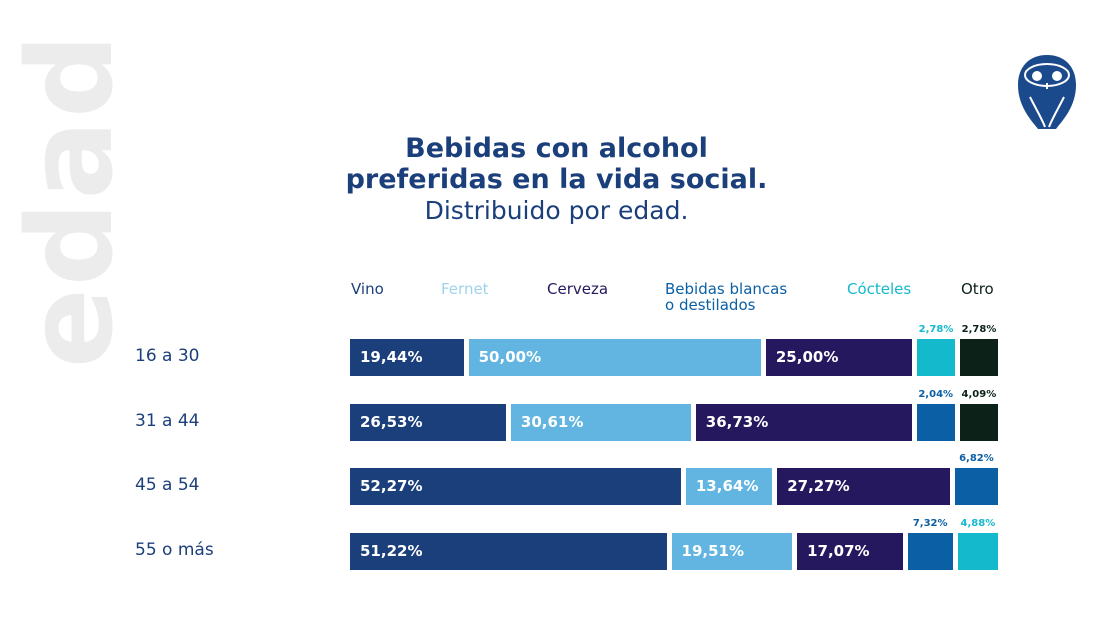 The width and height of the screenshot is (1113, 626). What do you see at coordinates (174, 550) in the screenshot?
I see `category-label: 55 o más` at bounding box center [174, 550].